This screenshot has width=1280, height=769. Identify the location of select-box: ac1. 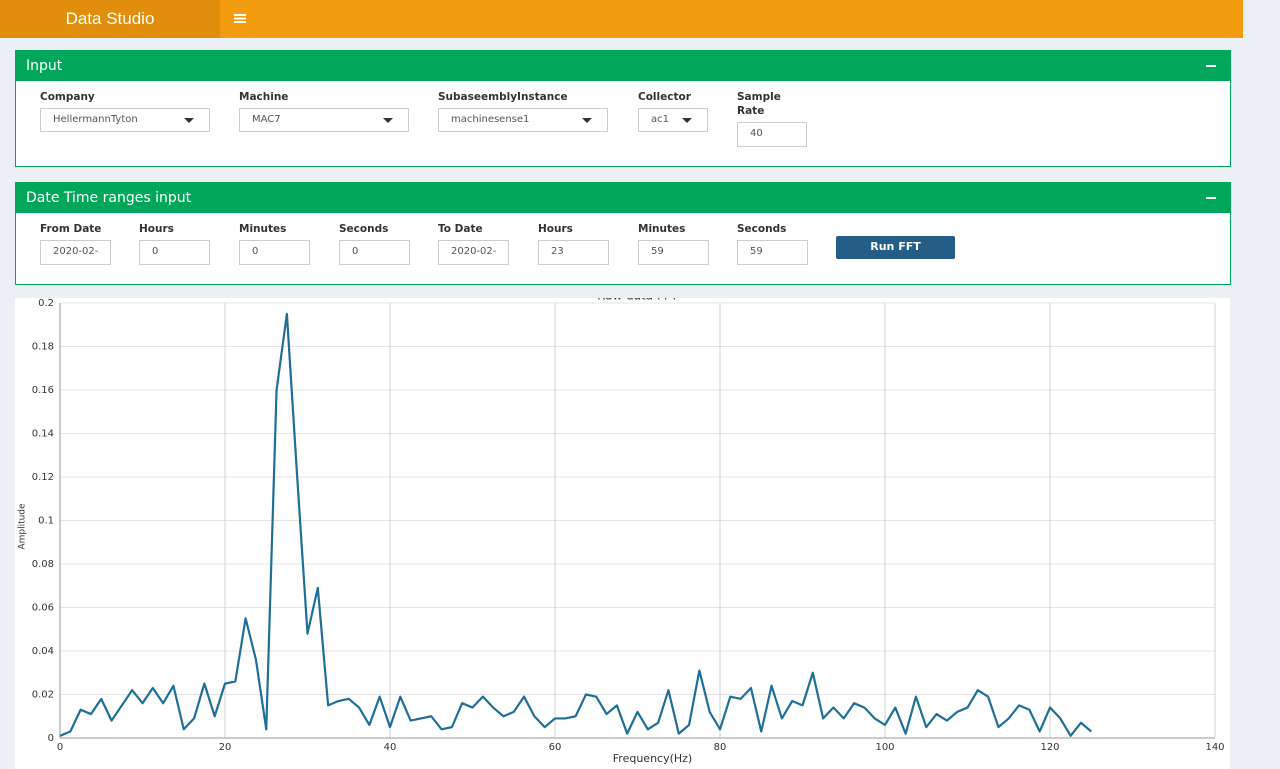
(673, 120).